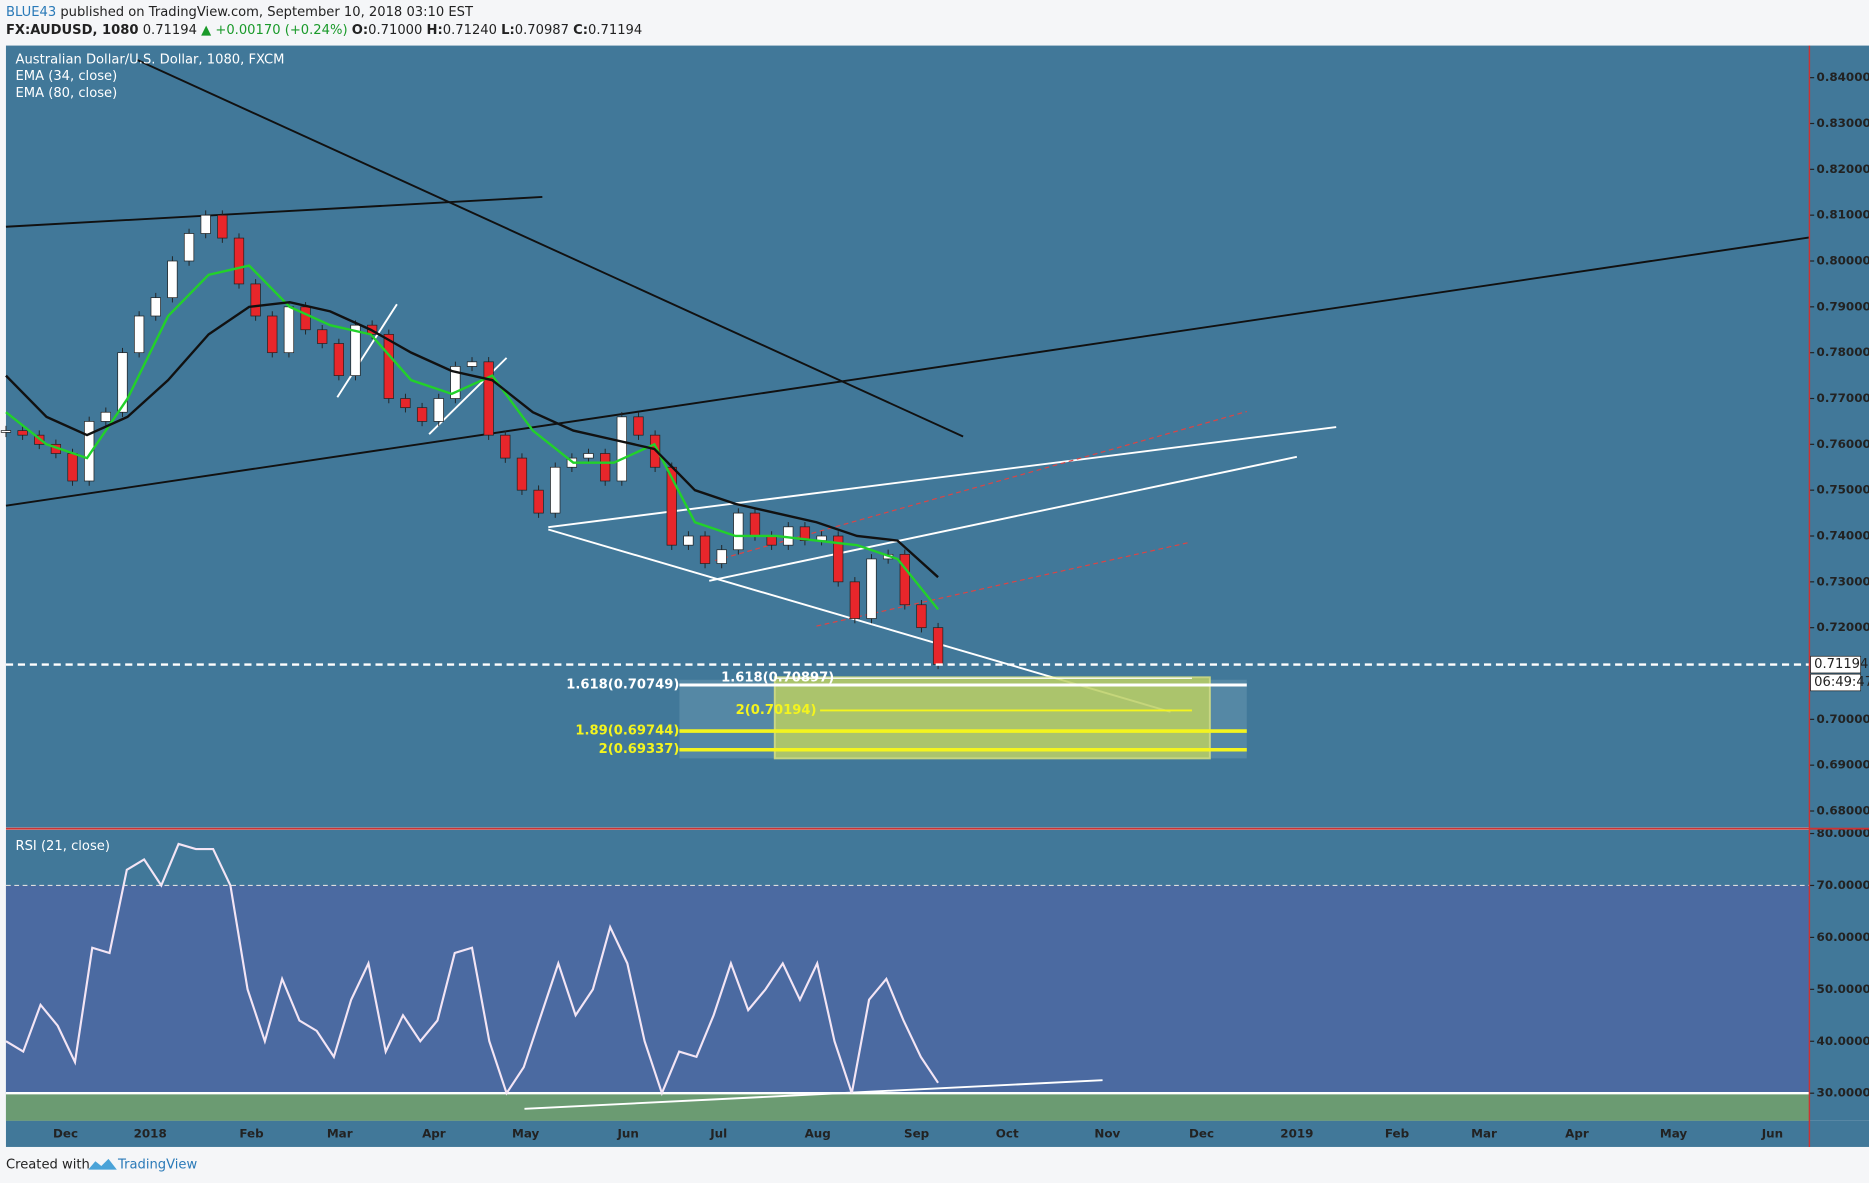 This screenshot has width=1869, height=1183. Describe the element at coordinates (1843, 261) in the screenshot. I see `y-tick-label: 0.80000` at that location.